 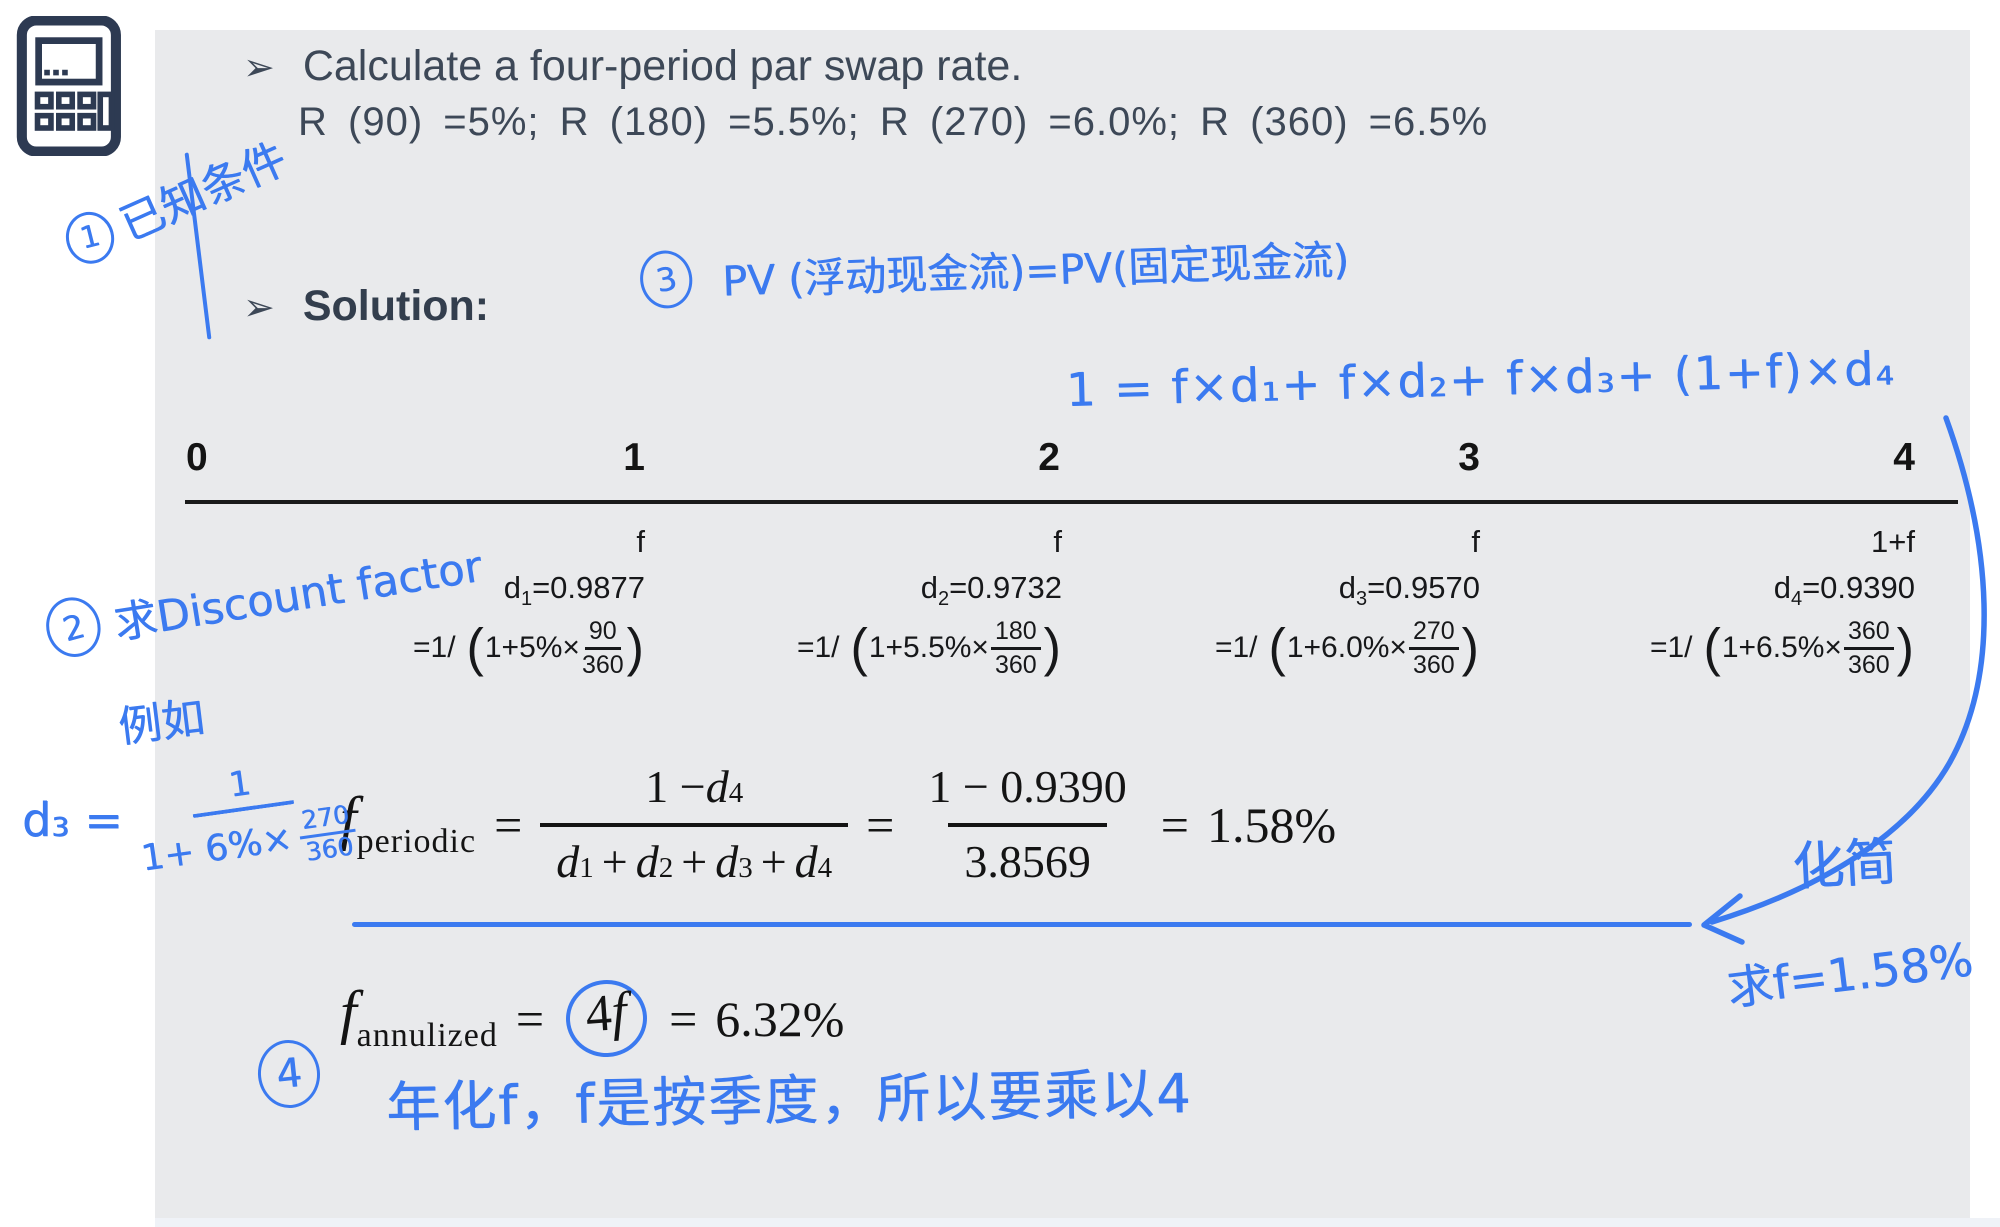 What do you see at coordinates (1904, 457) in the screenshot?
I see `timeline-tick: 4` at bounding box center [1904, 457].